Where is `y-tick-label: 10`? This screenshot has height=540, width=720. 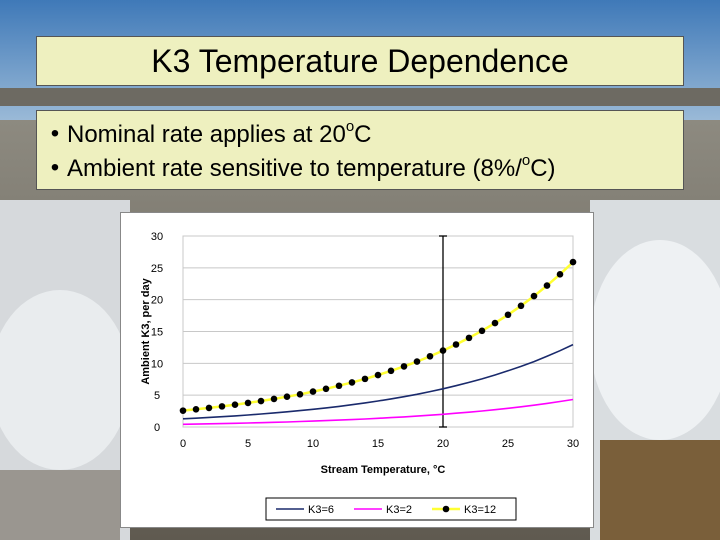 y-tick-label: 10 is located at coordinates (157, 364).